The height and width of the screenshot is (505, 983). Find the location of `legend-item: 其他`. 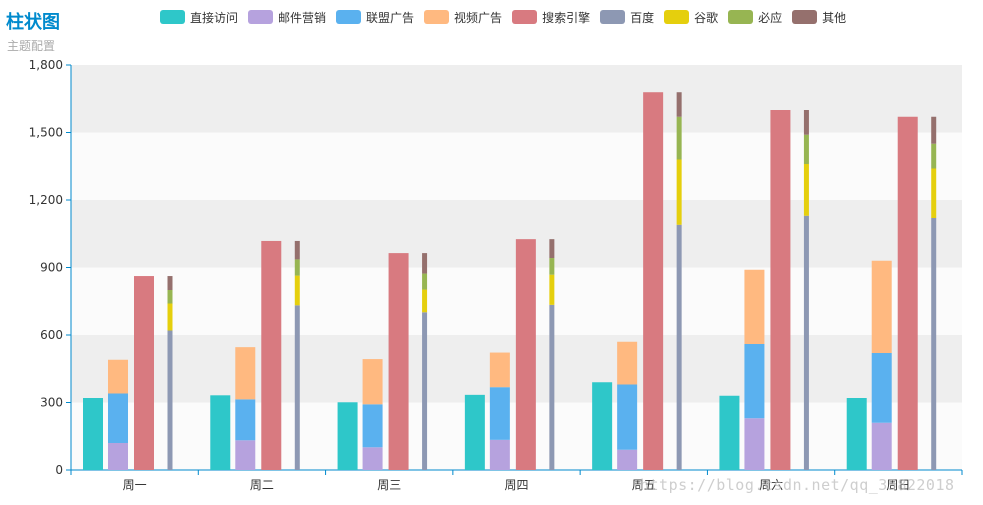

legend-item: 其他 is located at coordinates (819, 17).